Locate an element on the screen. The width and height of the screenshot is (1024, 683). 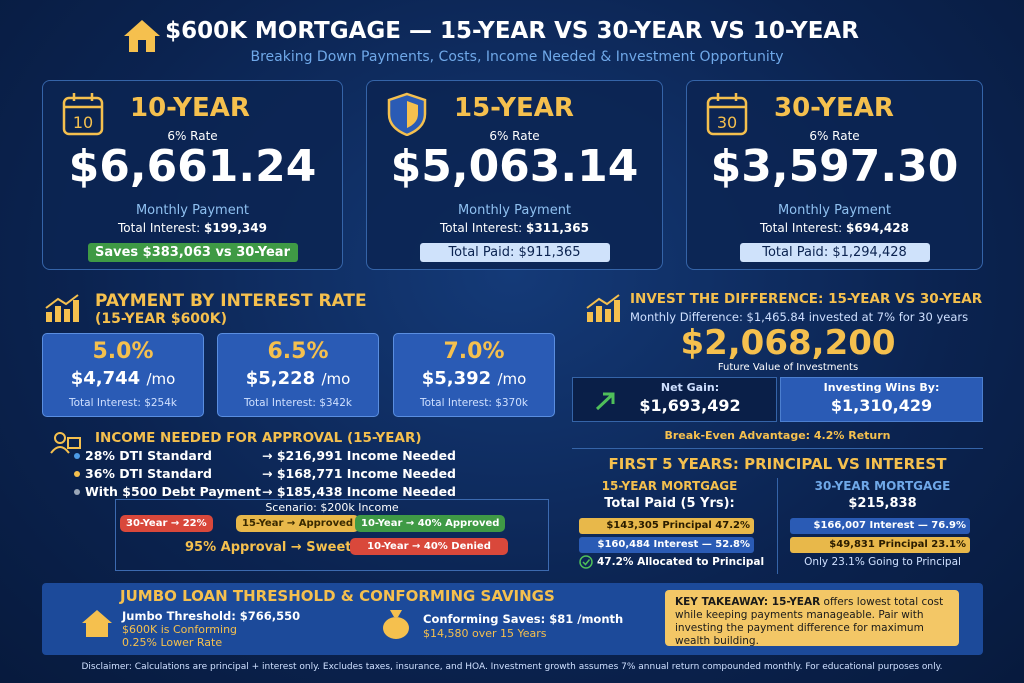
rate-payment: $4,744 /mo is located at coordinates (123, 378).